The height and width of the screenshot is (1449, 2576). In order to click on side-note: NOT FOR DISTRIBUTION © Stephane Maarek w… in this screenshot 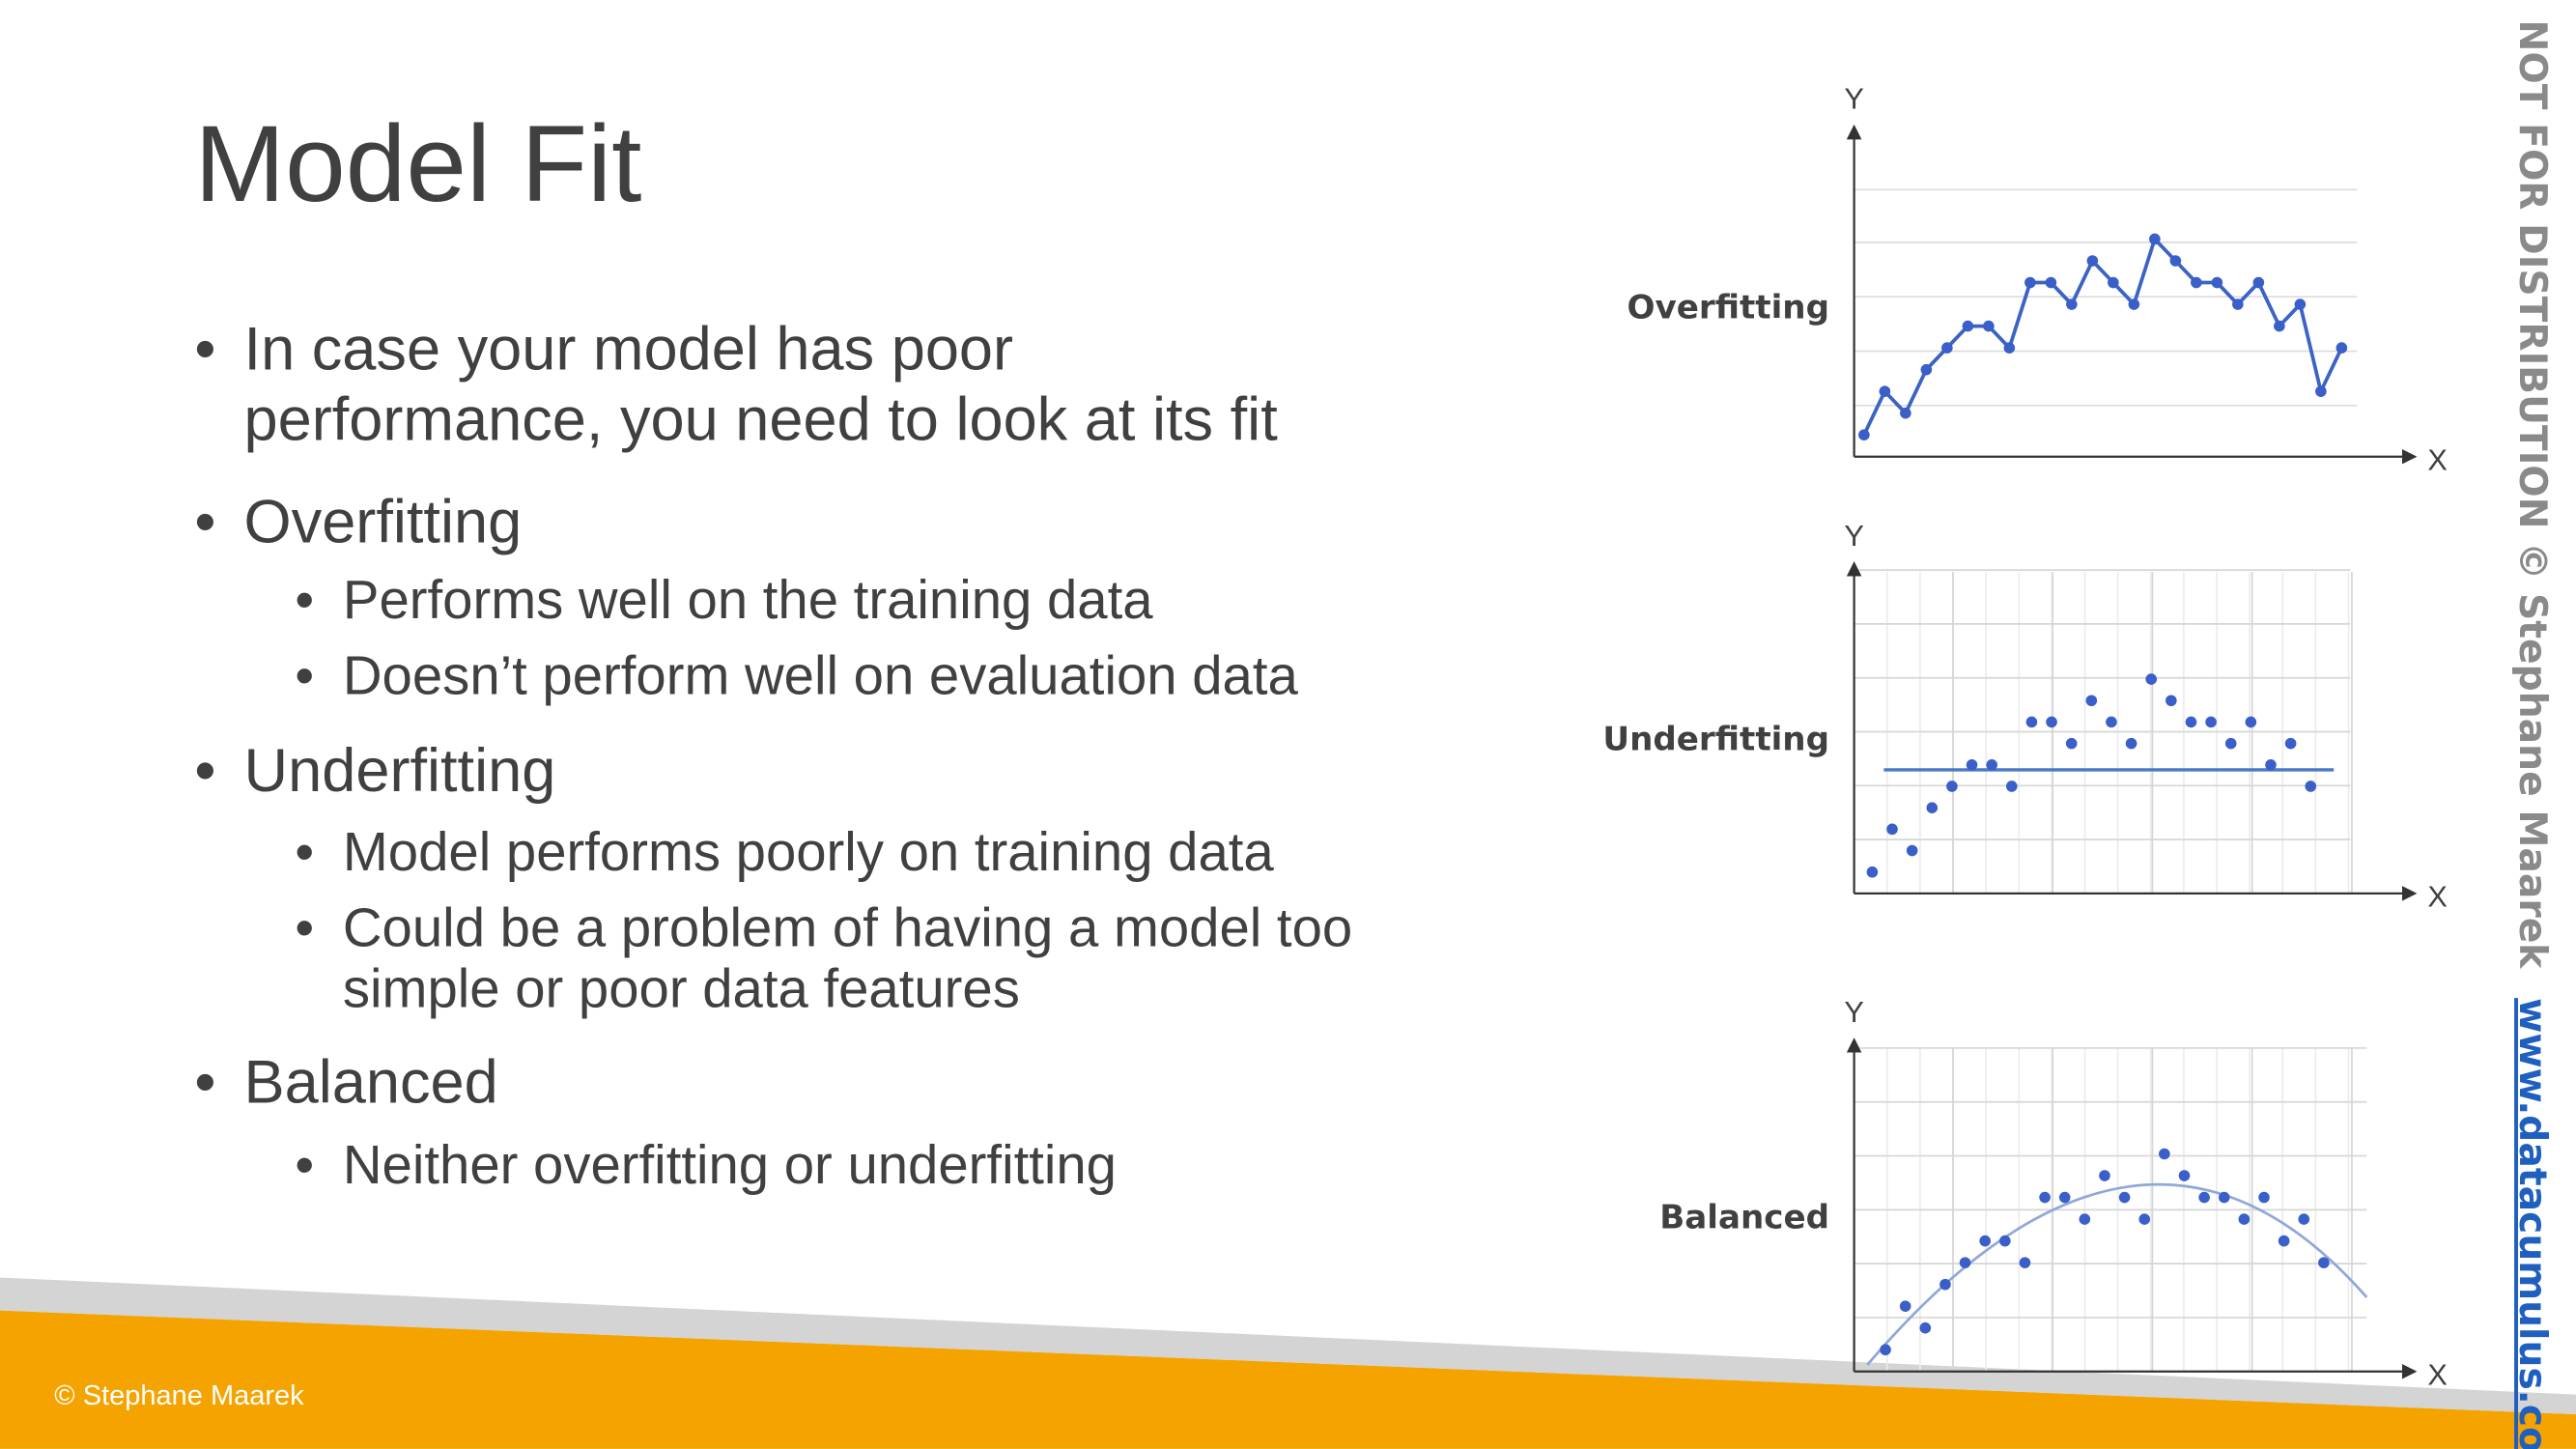, I will do `click(2532, 734)`.